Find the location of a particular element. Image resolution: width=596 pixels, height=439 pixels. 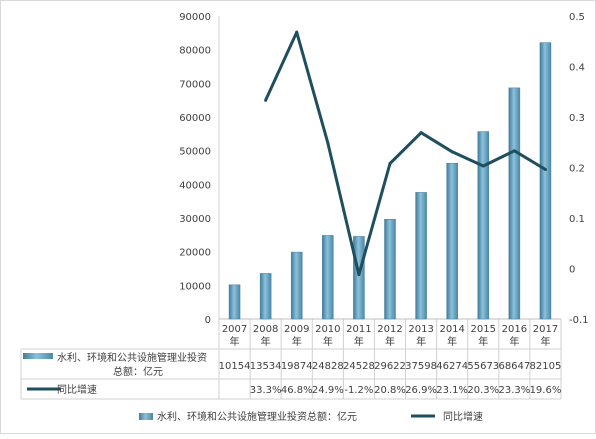

y-right-tick-label: 0.1 is located at coordinates (577, 219).